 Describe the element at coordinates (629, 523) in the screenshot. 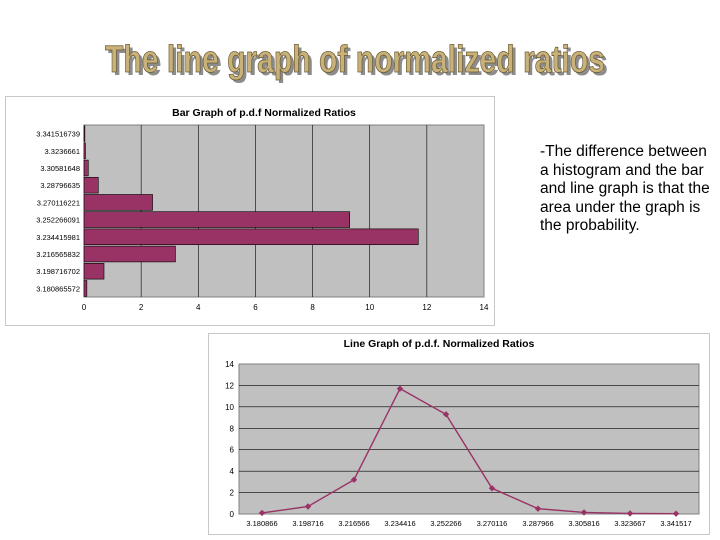

I see `line-x-tick-label: 3.323667` at that location.